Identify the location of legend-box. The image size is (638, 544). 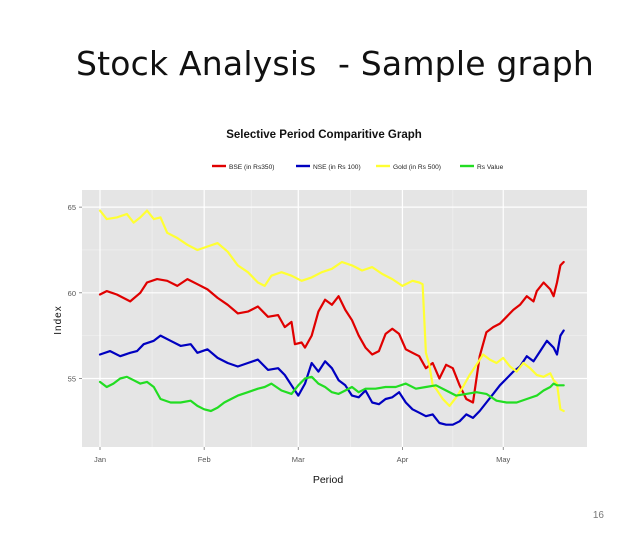
(326, 166).